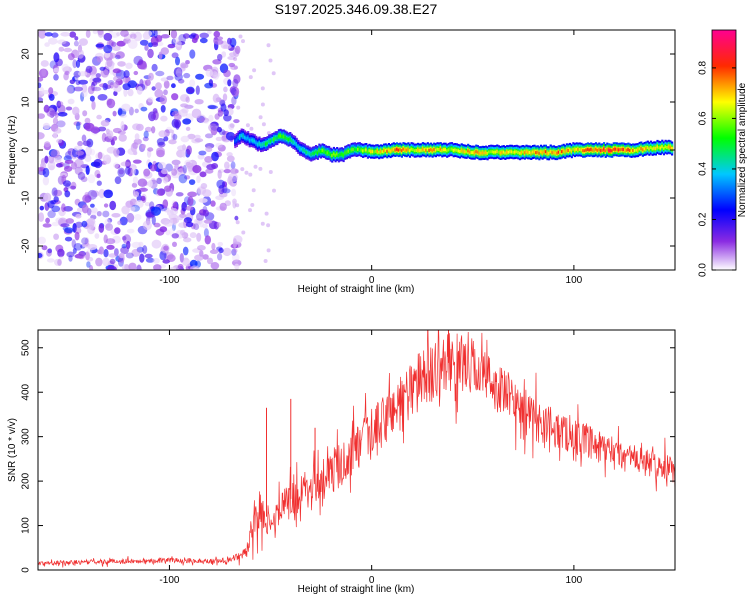 Image resolution: width=750 pixels, height=600 pixels. I want to click on y-tick-label: -20, so click(26, 245).